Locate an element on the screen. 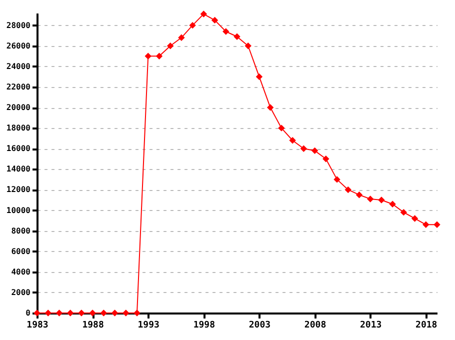  x-tick-label: 2008 is located at coordinates (315, 325).